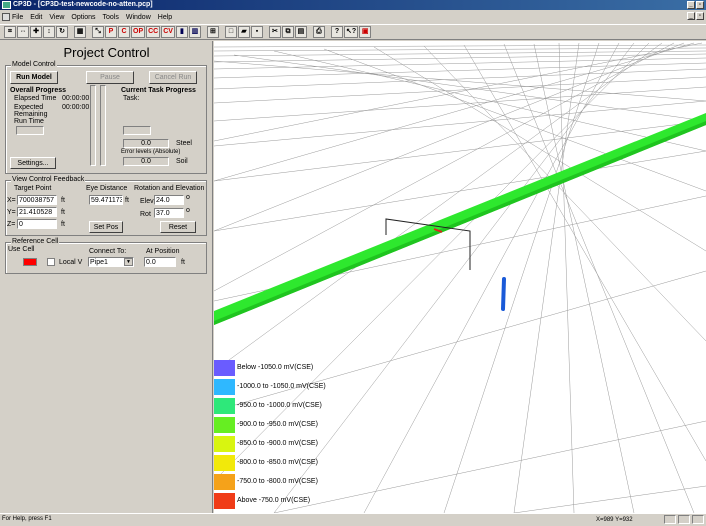  Describe the element at coordinates (279, 406) in the screenshot. I see `legend-item: -950.0 to -1000.0 mV(CSE)` at that location.